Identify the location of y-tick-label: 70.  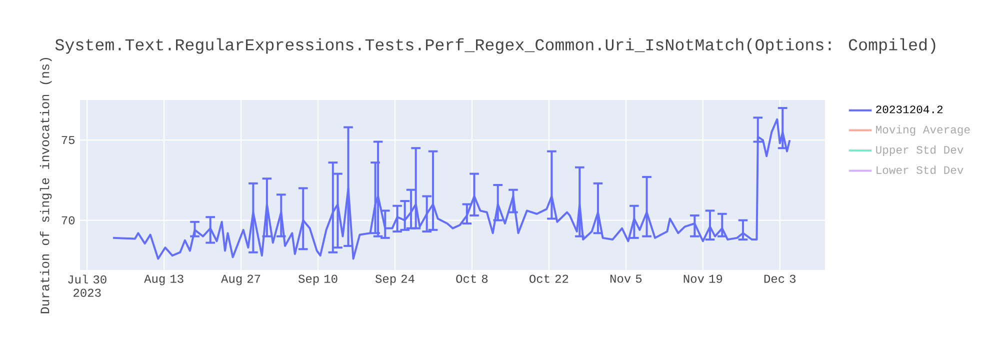
(68, 220).